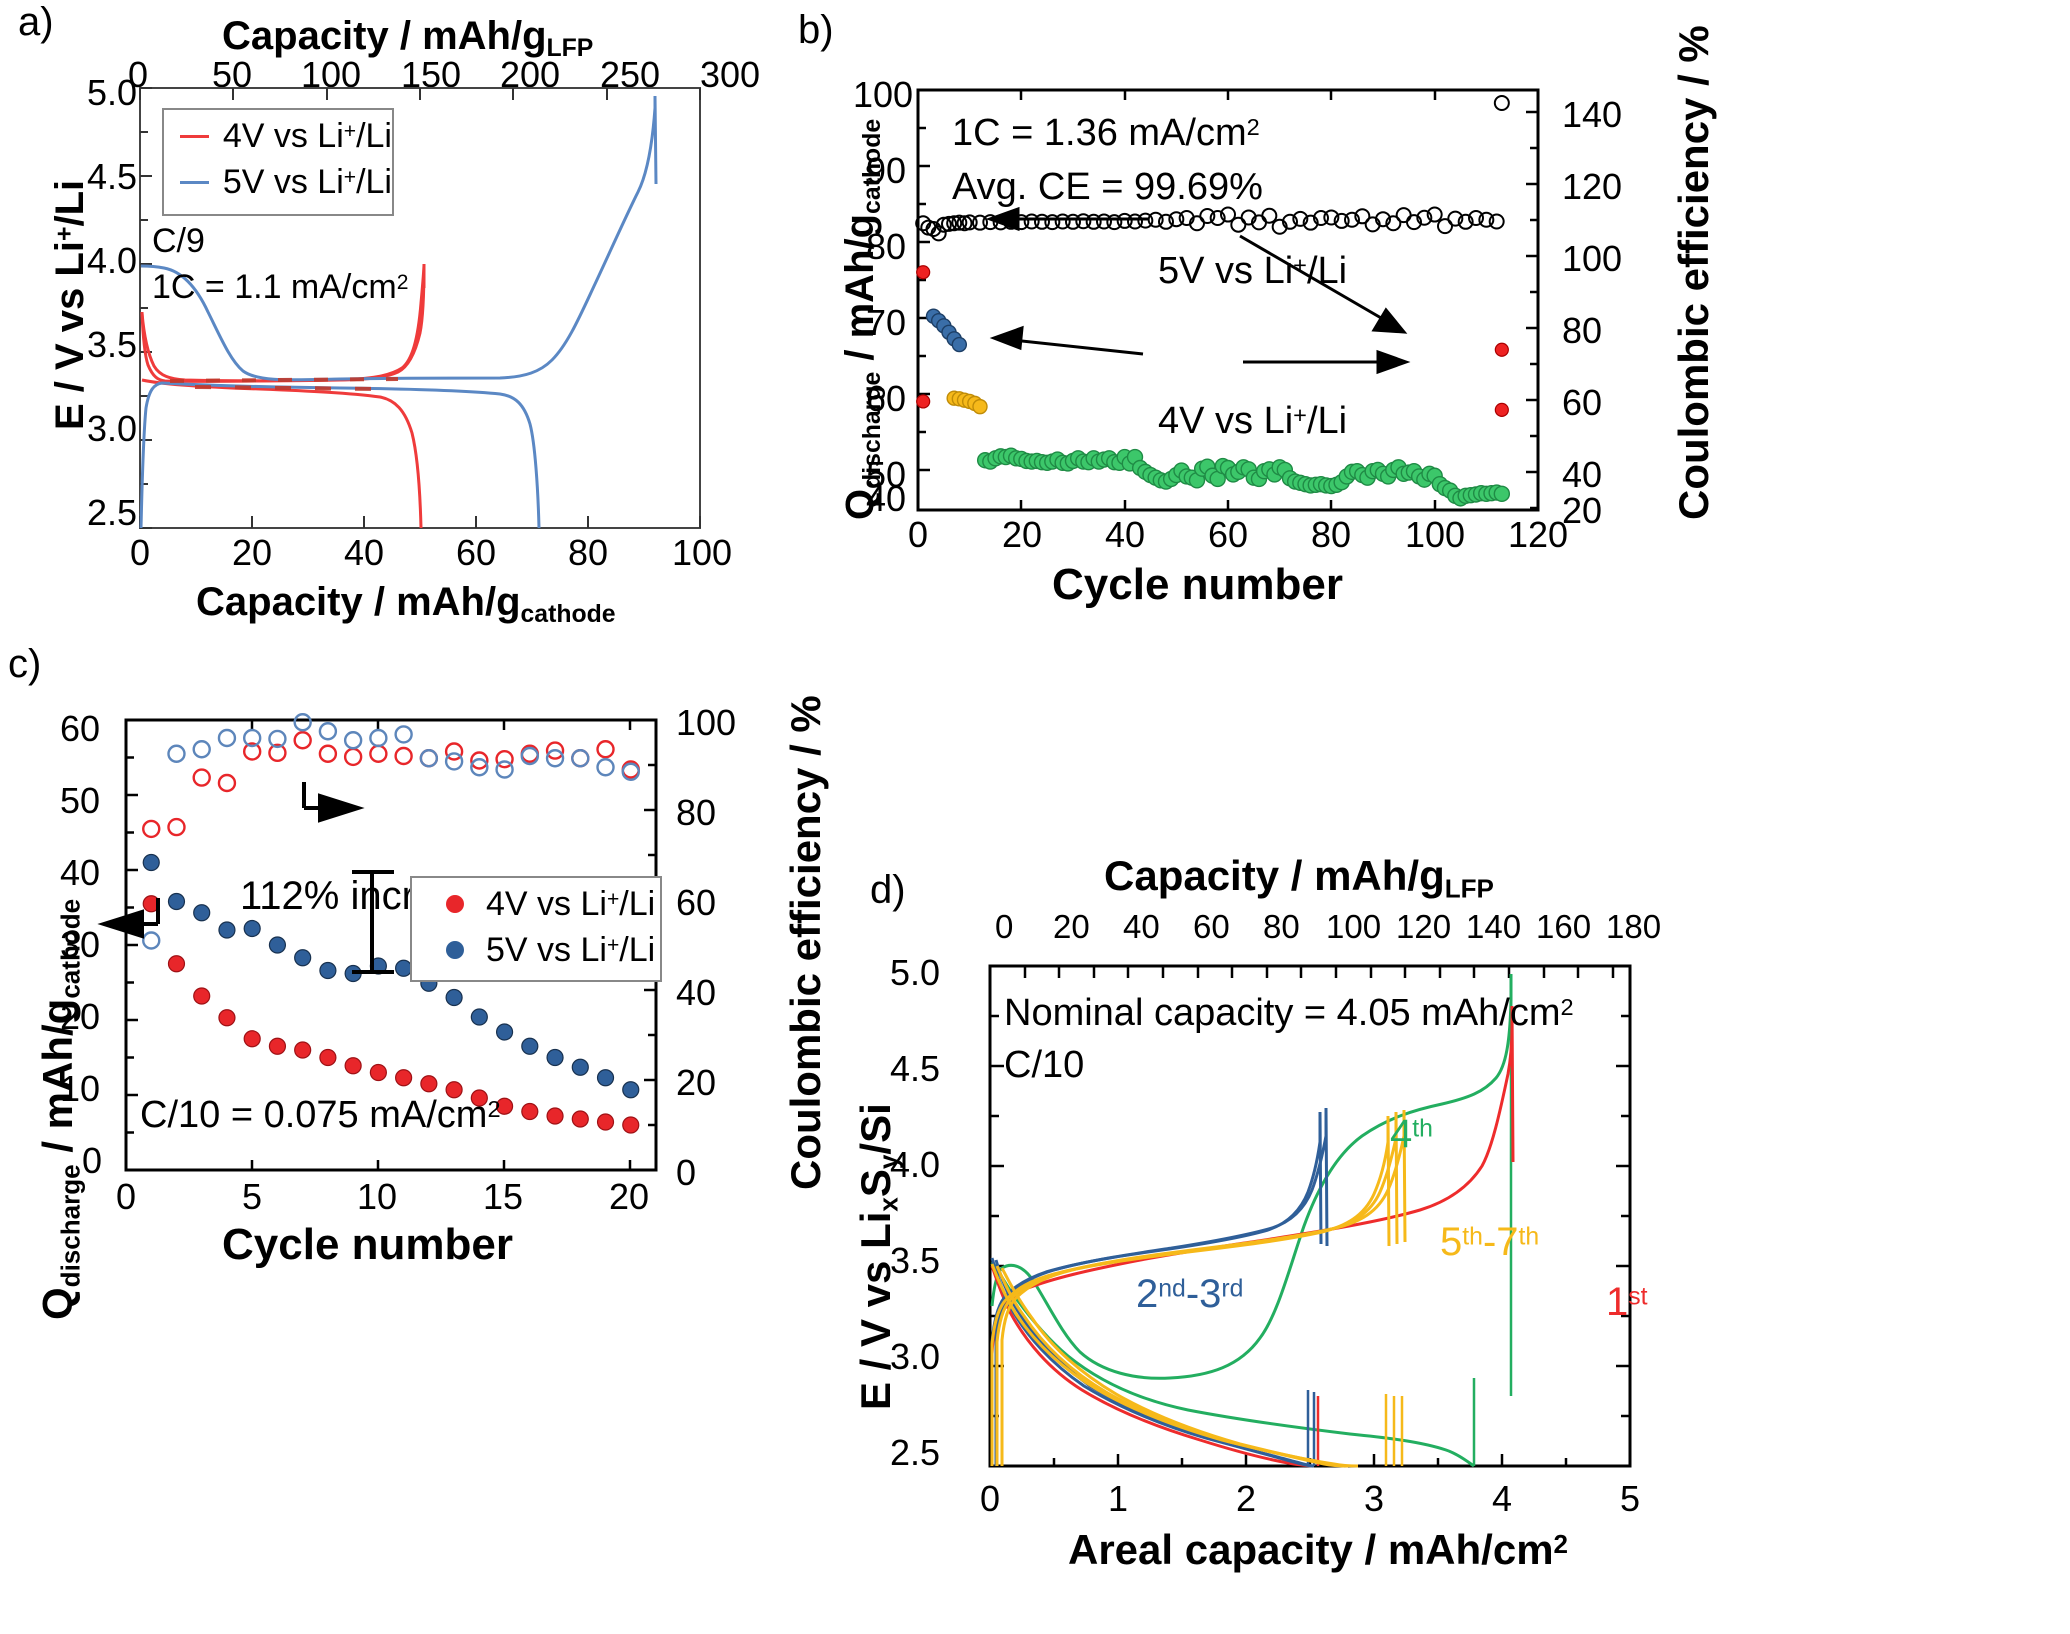 The image size is (2070, 1634). What do you see at coordinates (1227, 300) in the screenshot?
I see `panel-b-plot` at bounding box center [1227, 300].